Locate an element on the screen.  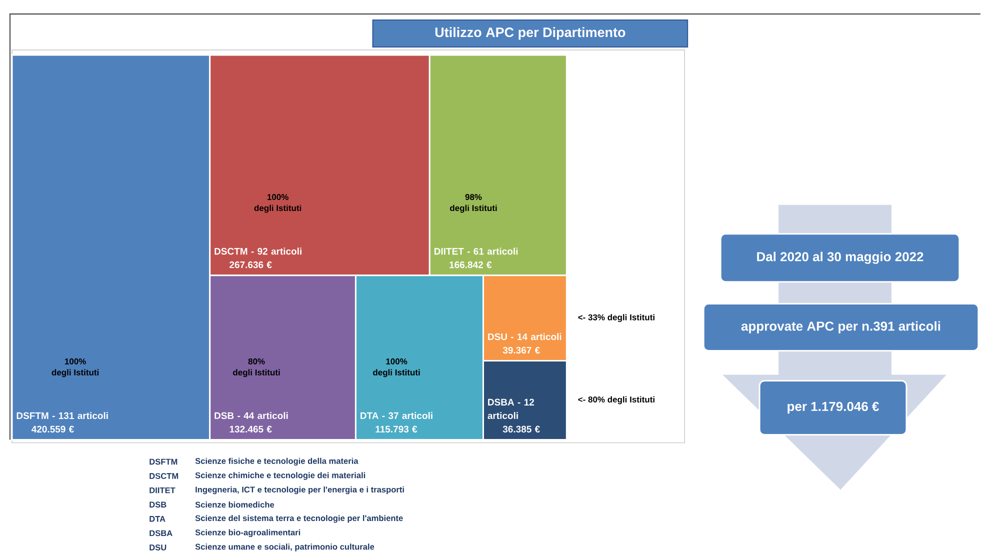
text: per 1.179.046 € is located at coordinates (833, 408).